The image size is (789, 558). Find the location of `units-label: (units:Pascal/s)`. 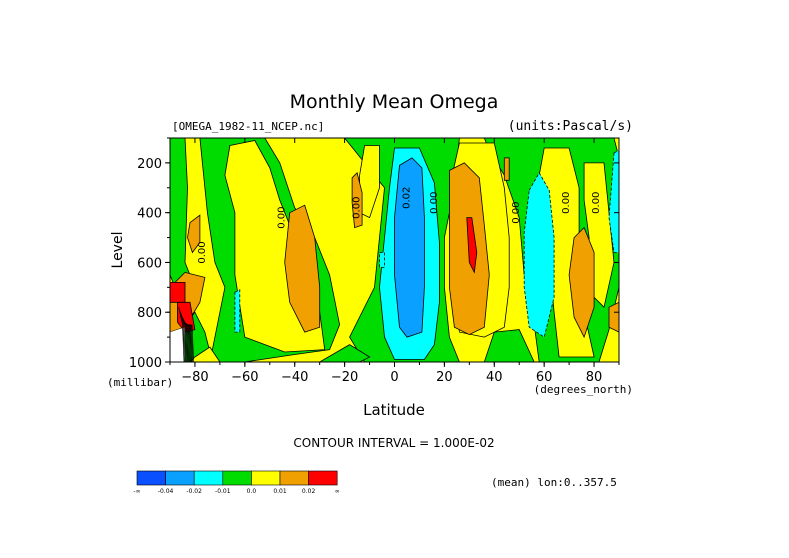

units-label: (units:Pascal/s) is located at coordinates (570, 126).